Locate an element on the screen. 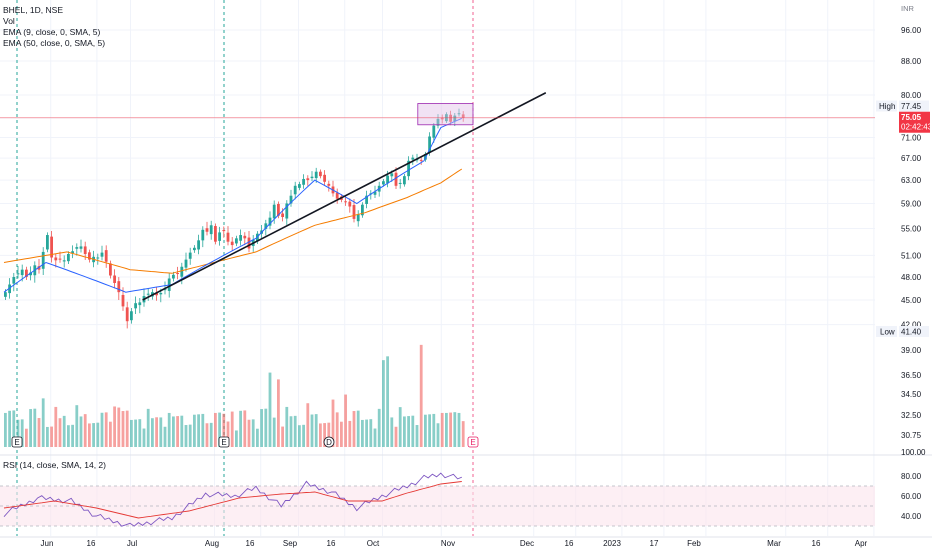  time-tick-label: Jul is located at coordinates (132, 543).